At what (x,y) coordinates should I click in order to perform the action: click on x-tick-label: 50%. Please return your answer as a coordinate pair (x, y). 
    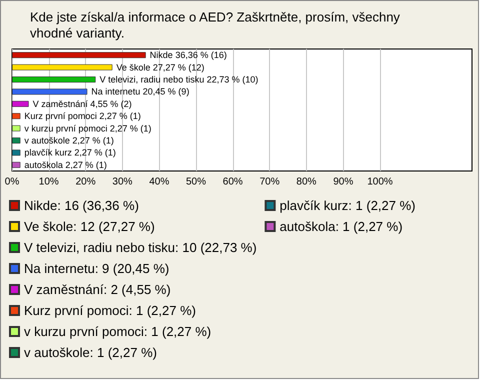
    Looking at the image, I should click on (196, 182).